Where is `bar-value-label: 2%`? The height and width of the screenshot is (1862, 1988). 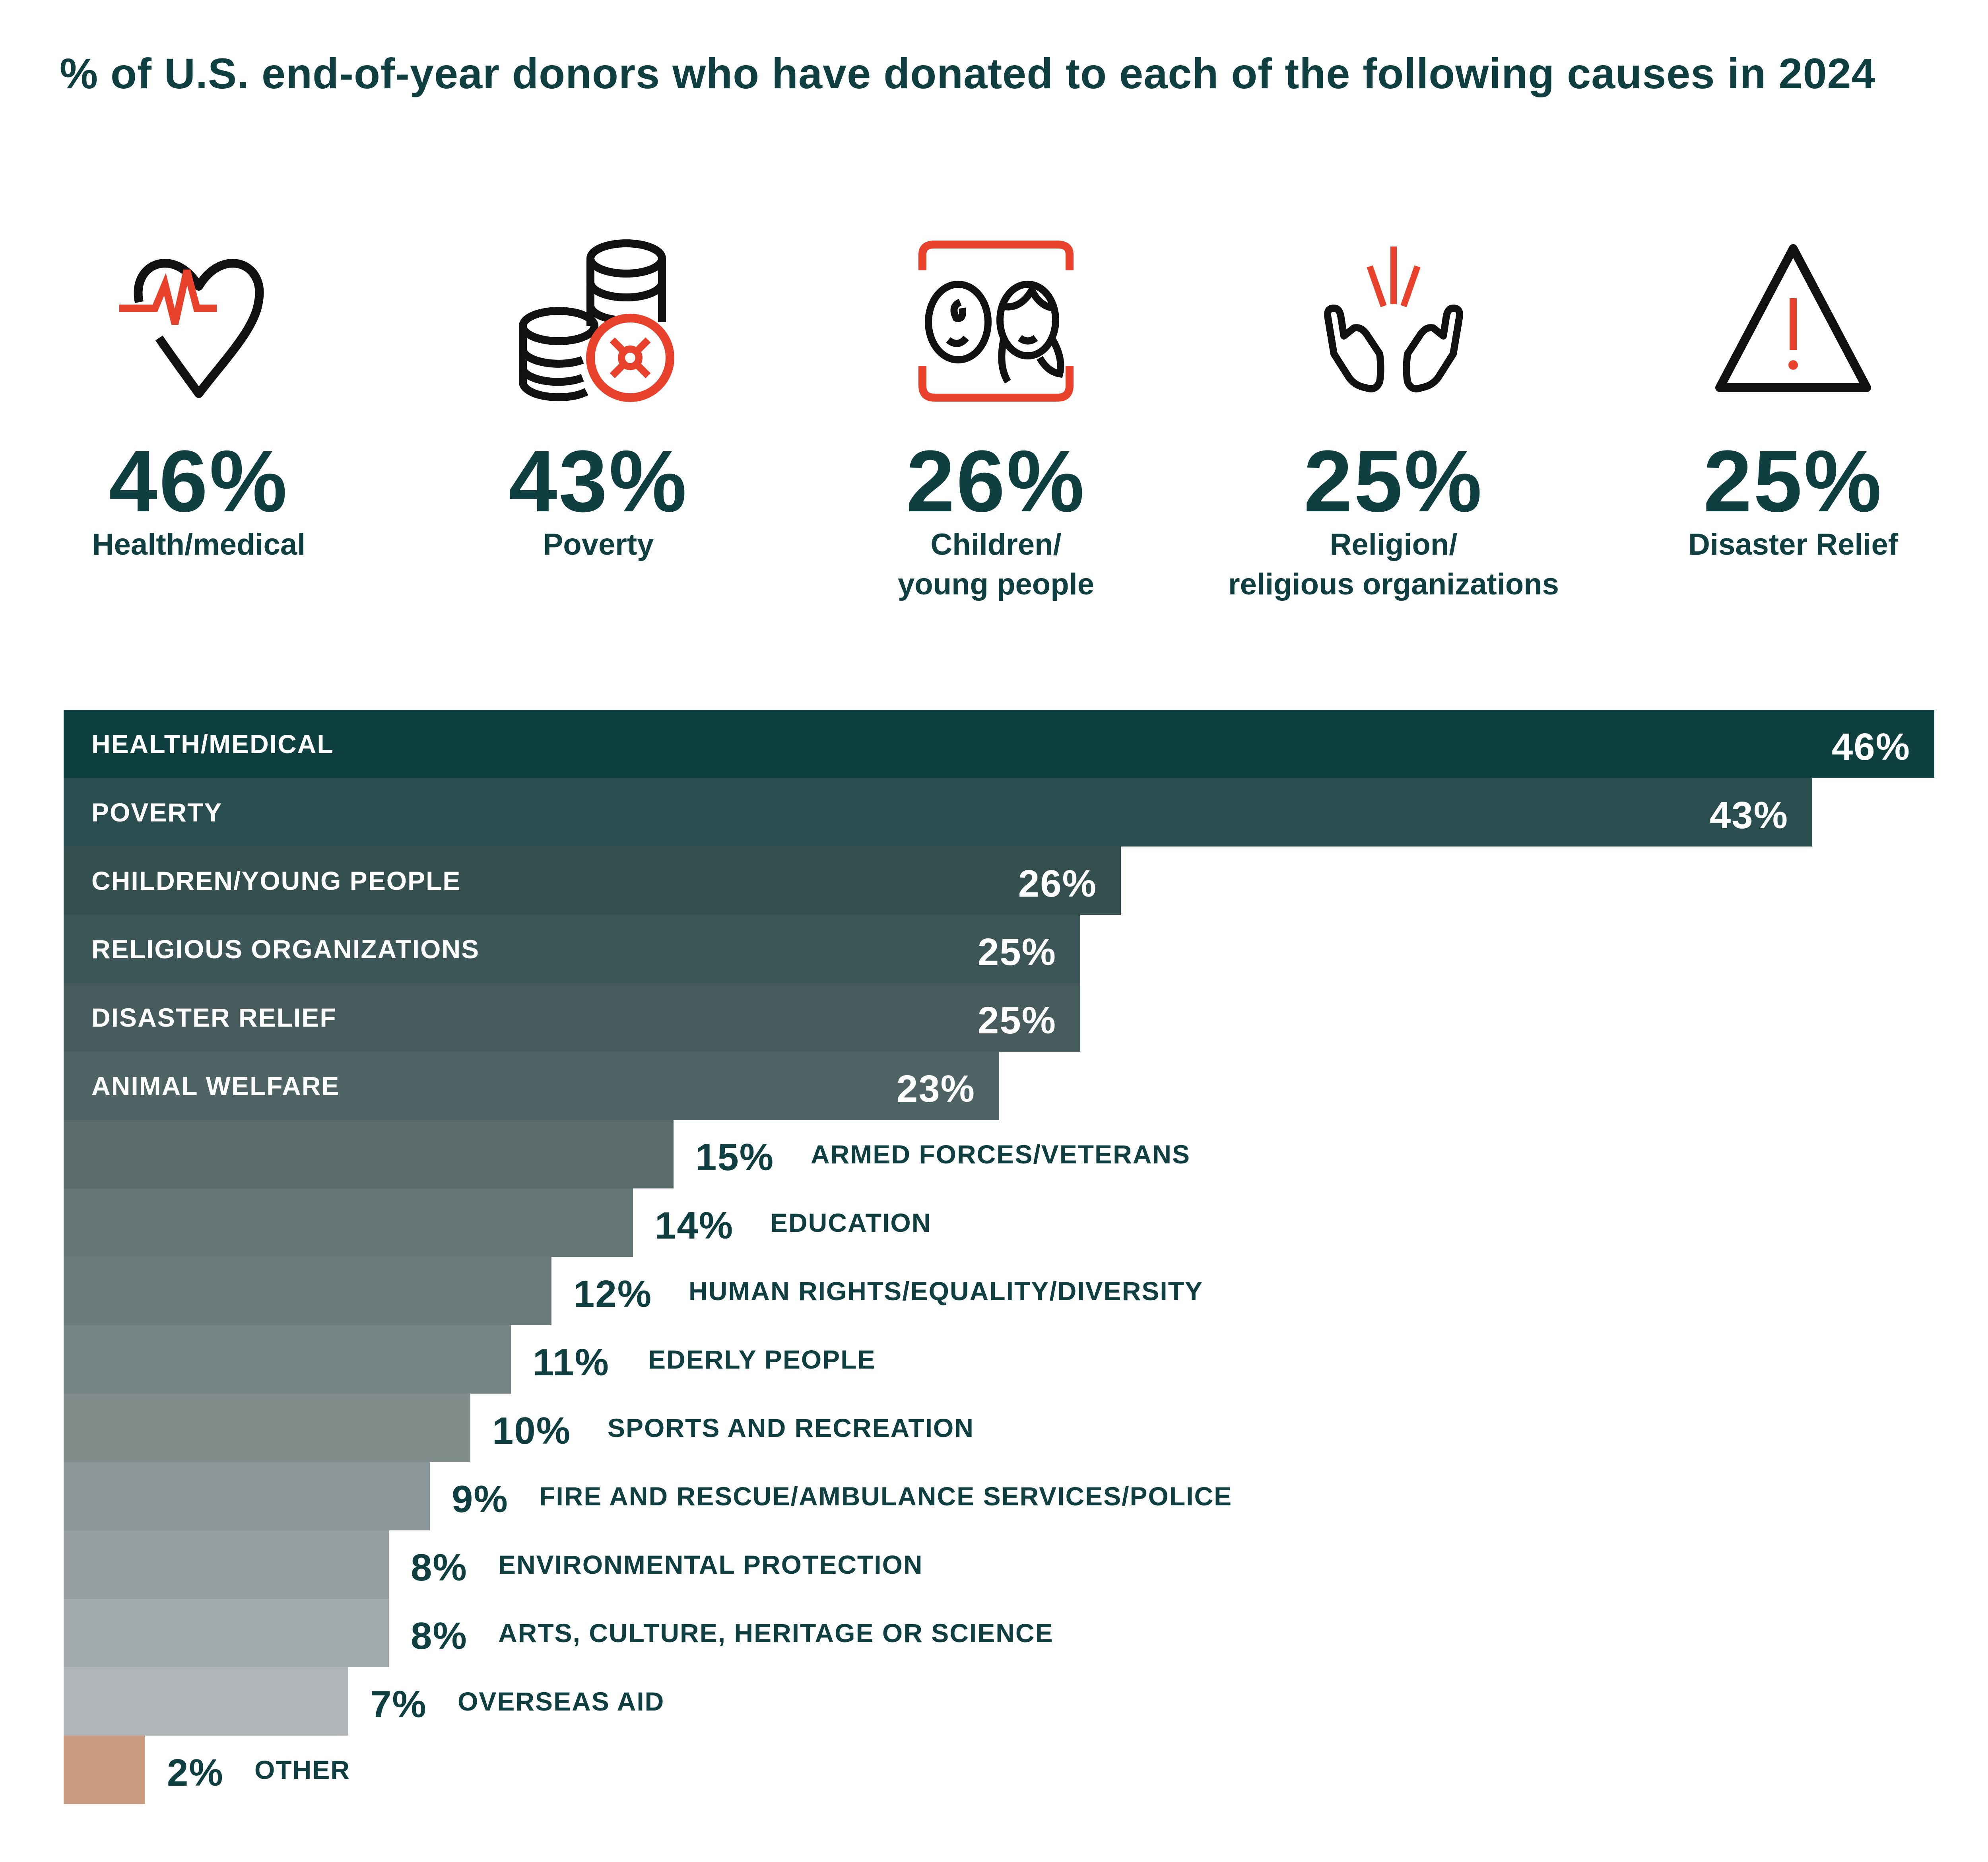
bar-value-label: 2% is located at coordinates (195, 1773).